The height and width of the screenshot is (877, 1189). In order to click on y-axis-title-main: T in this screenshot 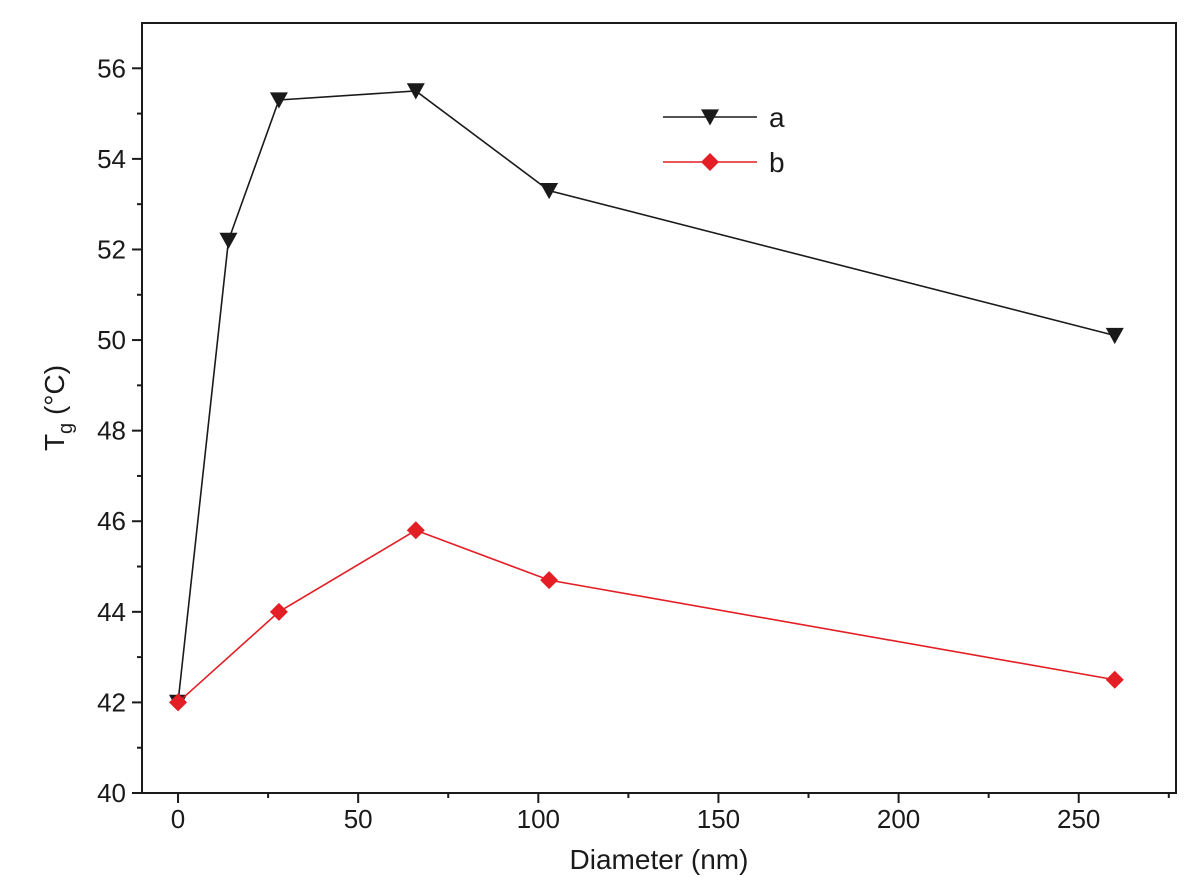, I will do `click(54, 442)`.